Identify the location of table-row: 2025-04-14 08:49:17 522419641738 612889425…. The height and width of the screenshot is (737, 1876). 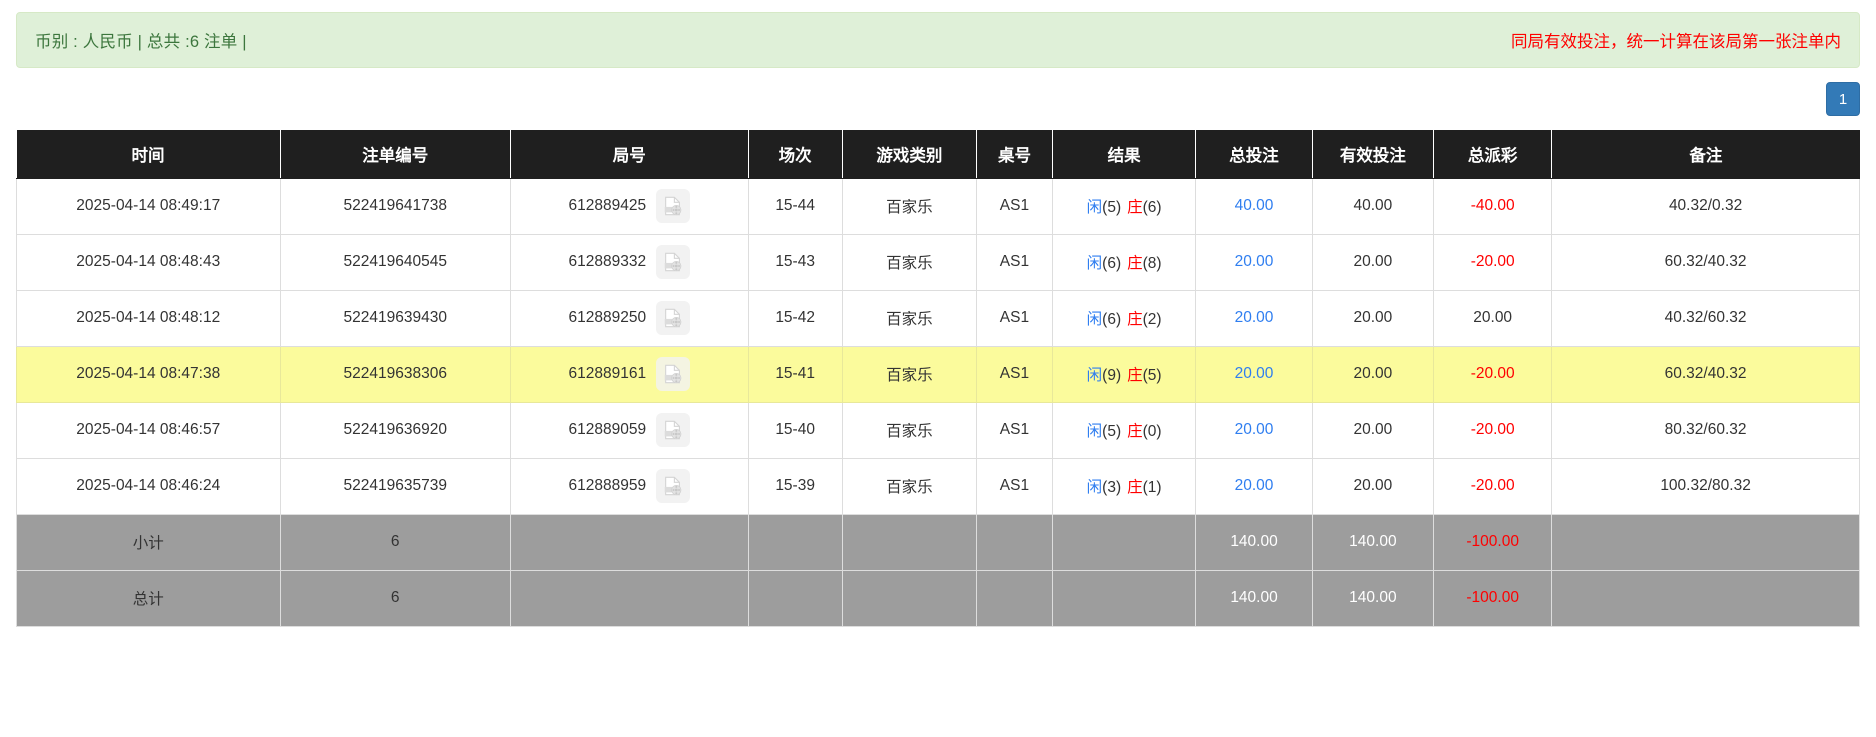
(938, 206).